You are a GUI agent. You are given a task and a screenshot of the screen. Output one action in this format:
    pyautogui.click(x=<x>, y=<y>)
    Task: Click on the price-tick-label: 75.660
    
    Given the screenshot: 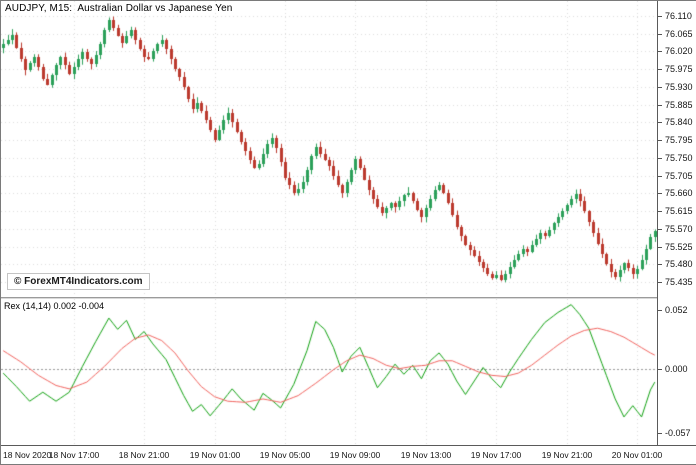 What is the action you would take?
    pyautogui.click(x=679, y=193)
    